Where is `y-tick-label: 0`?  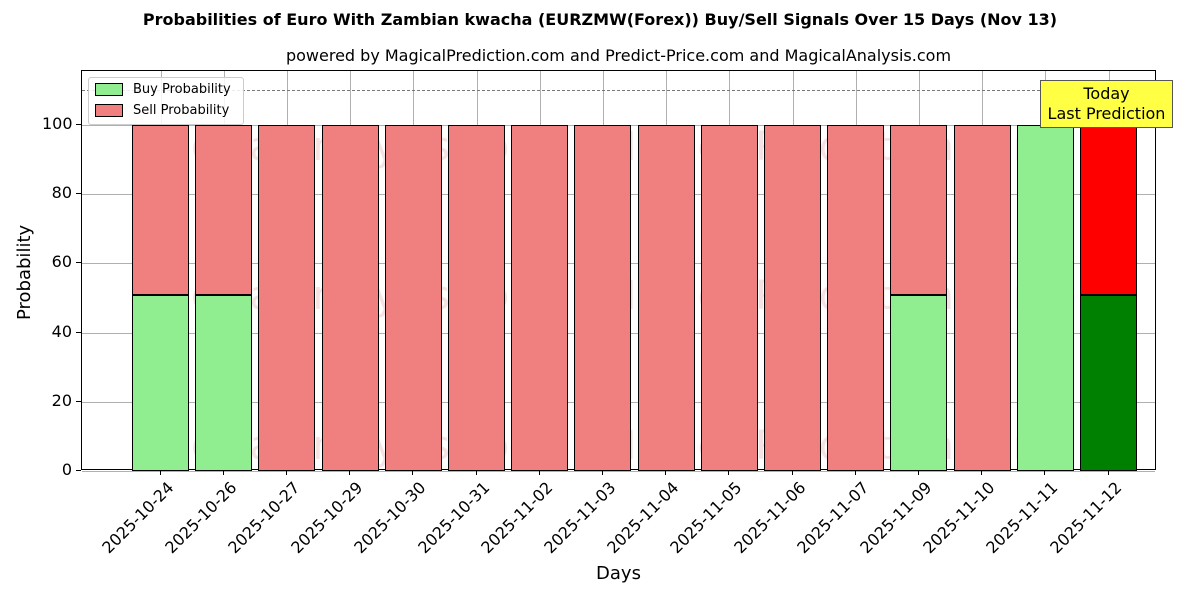
y-tick-label: 0 is located at coordinates (66, 469).